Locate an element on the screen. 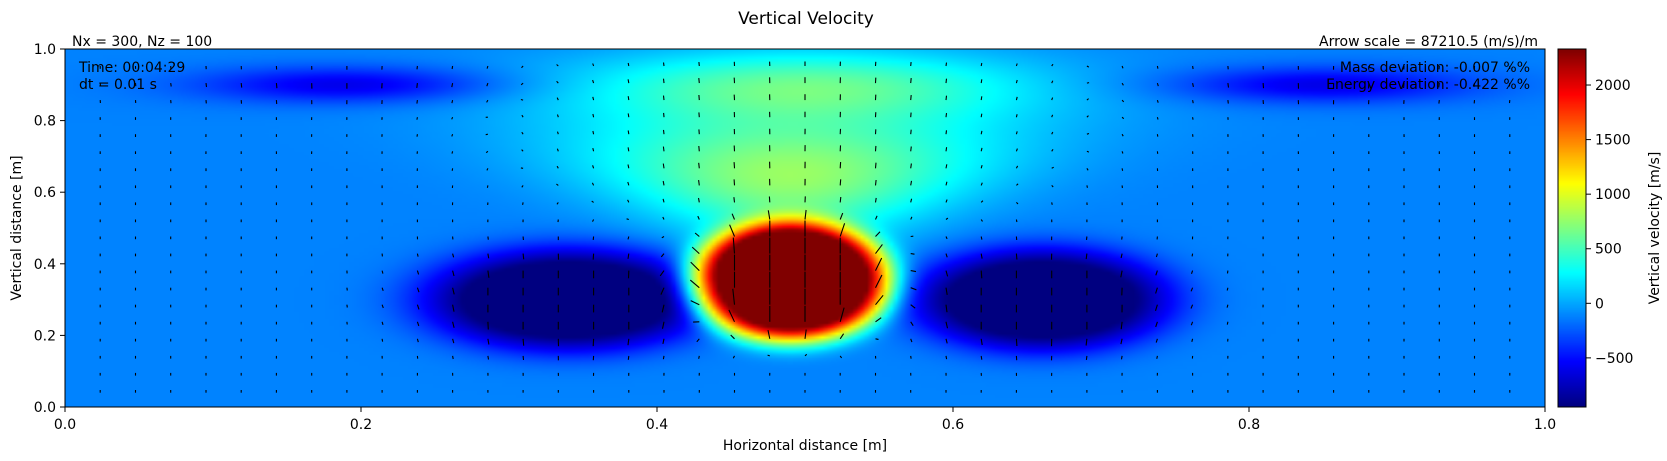 This screenshot has width=1667, height=461. colorbar-tick-label: 500 is located at coordinates (1608, 250).